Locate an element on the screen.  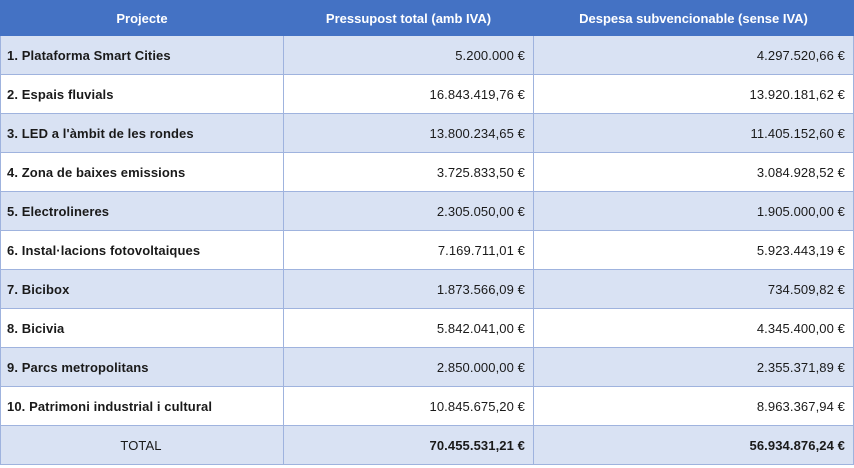
eligible-expense-value: 4.345.400,00 € is located at coordinates (693, 328).